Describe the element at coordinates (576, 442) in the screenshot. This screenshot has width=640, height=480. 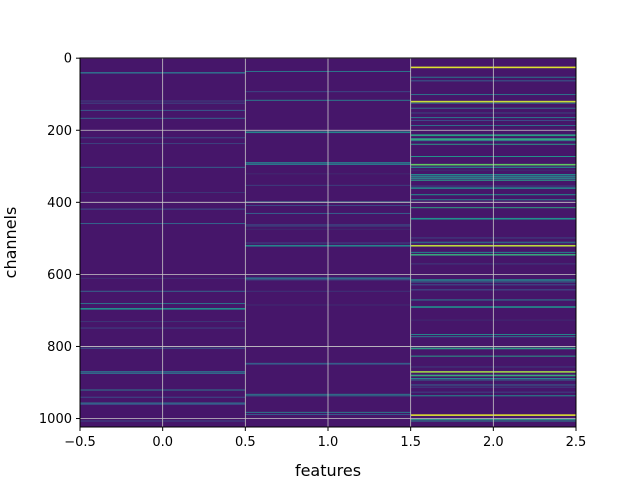
I see `x-tick-label: 2.5` at that location.